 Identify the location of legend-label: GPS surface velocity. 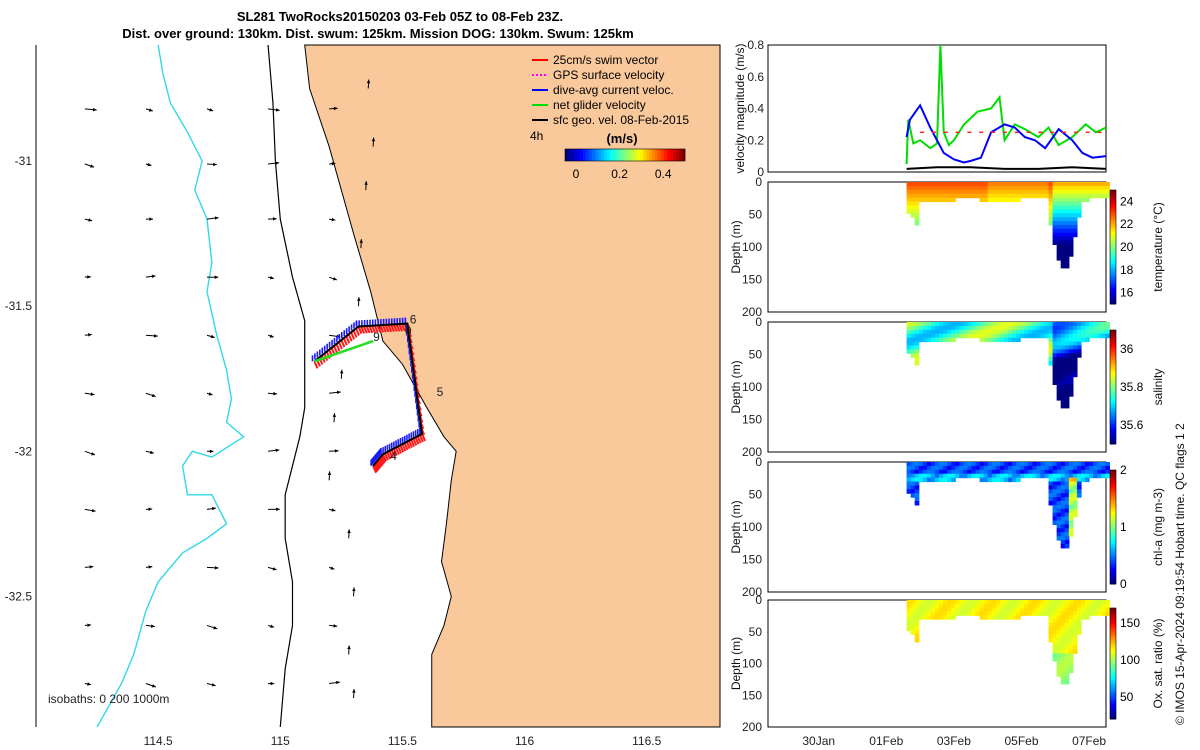
(608, 75).